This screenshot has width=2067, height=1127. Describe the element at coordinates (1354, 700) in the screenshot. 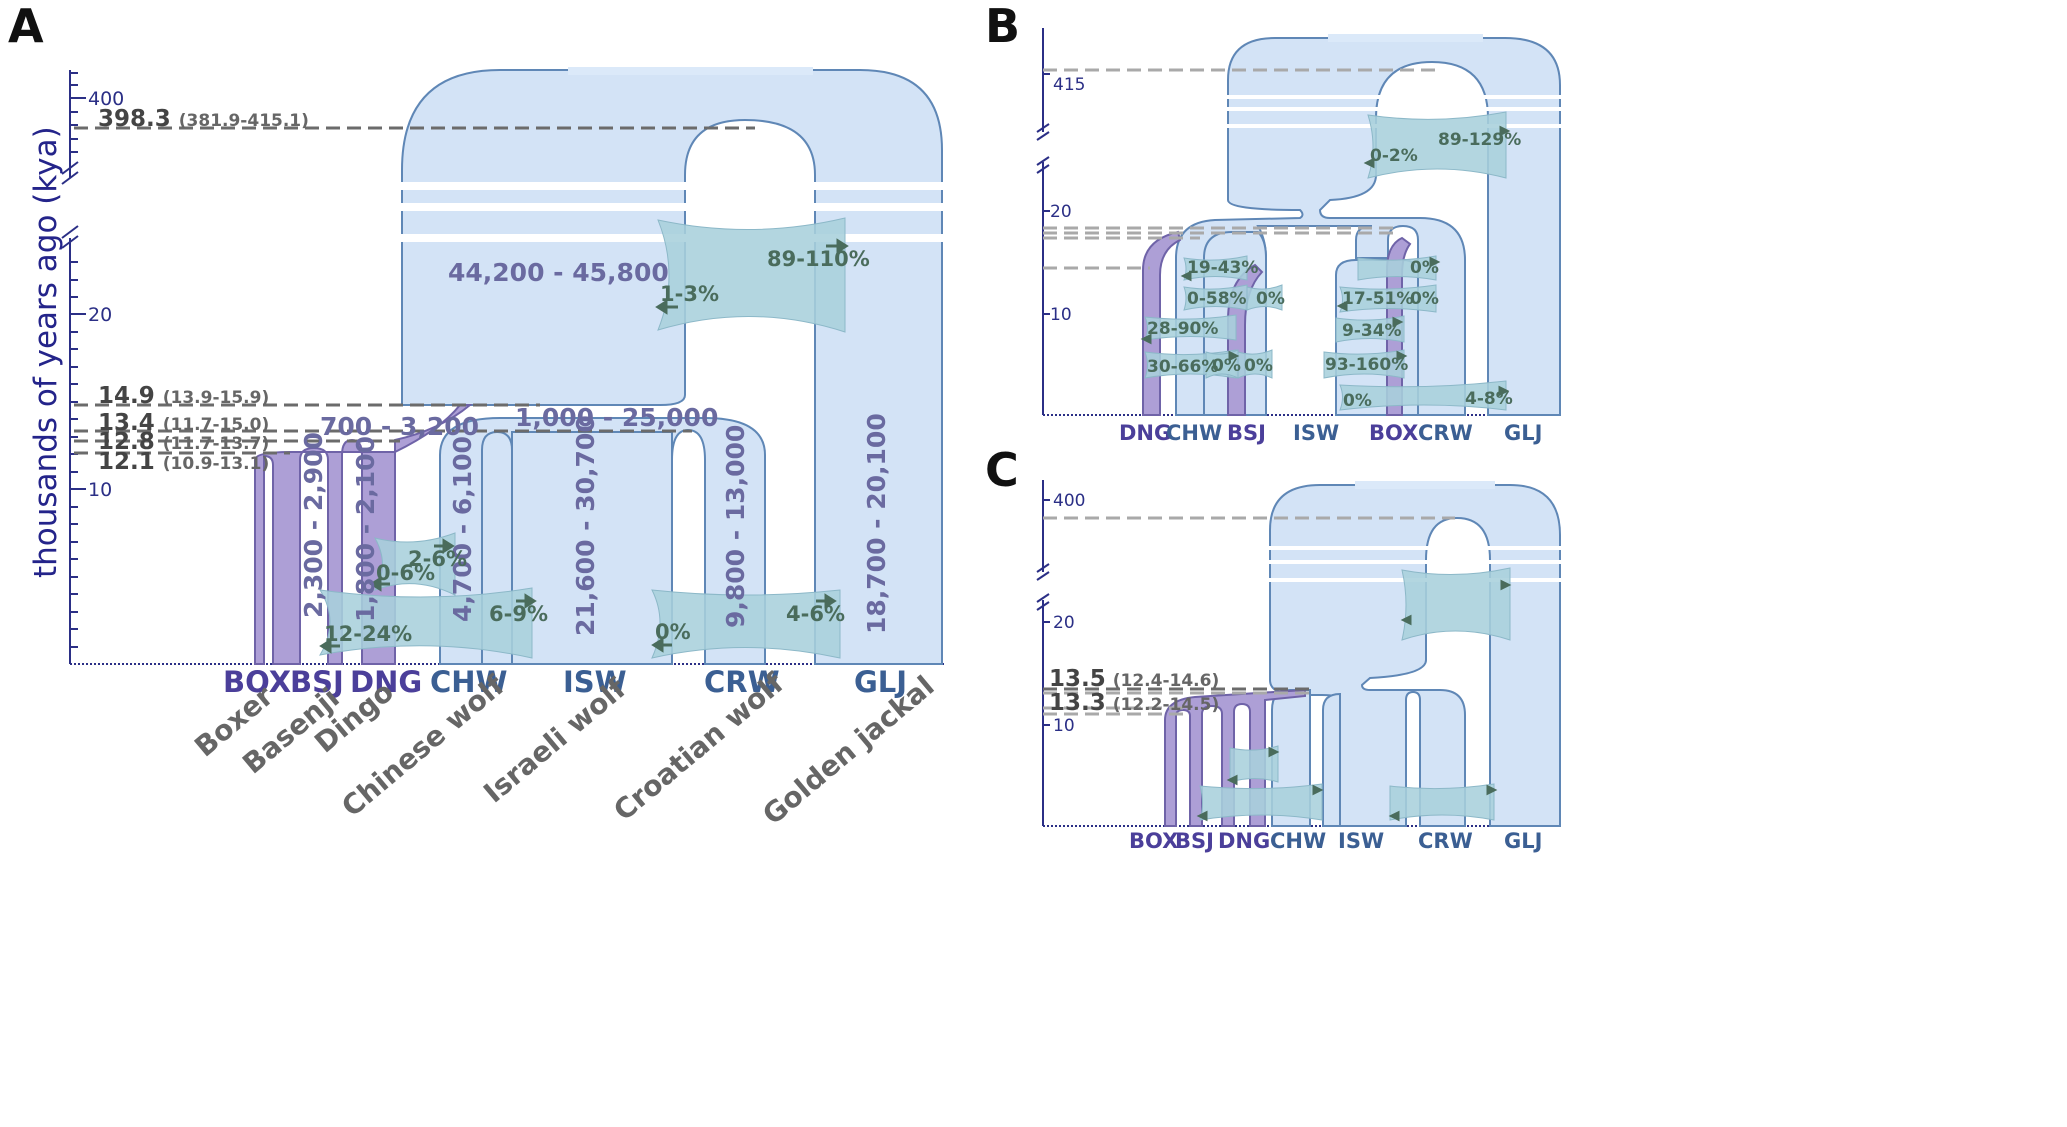

I see `migration-arrows-c` at that location.